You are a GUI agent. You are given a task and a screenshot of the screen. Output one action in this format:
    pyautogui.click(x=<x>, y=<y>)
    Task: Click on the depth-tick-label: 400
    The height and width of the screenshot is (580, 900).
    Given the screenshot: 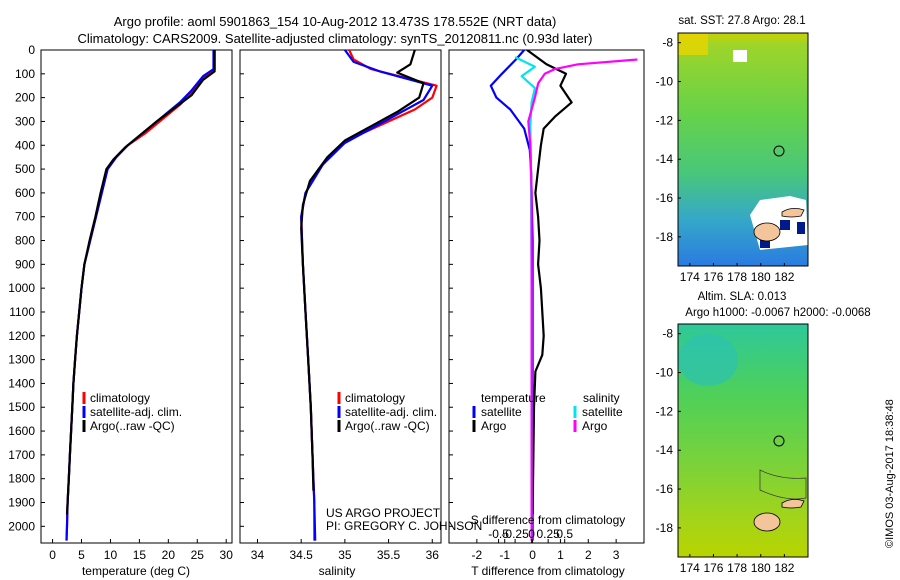 What is the action you would take?
    pyautogui.click(x=25, y=145)
    